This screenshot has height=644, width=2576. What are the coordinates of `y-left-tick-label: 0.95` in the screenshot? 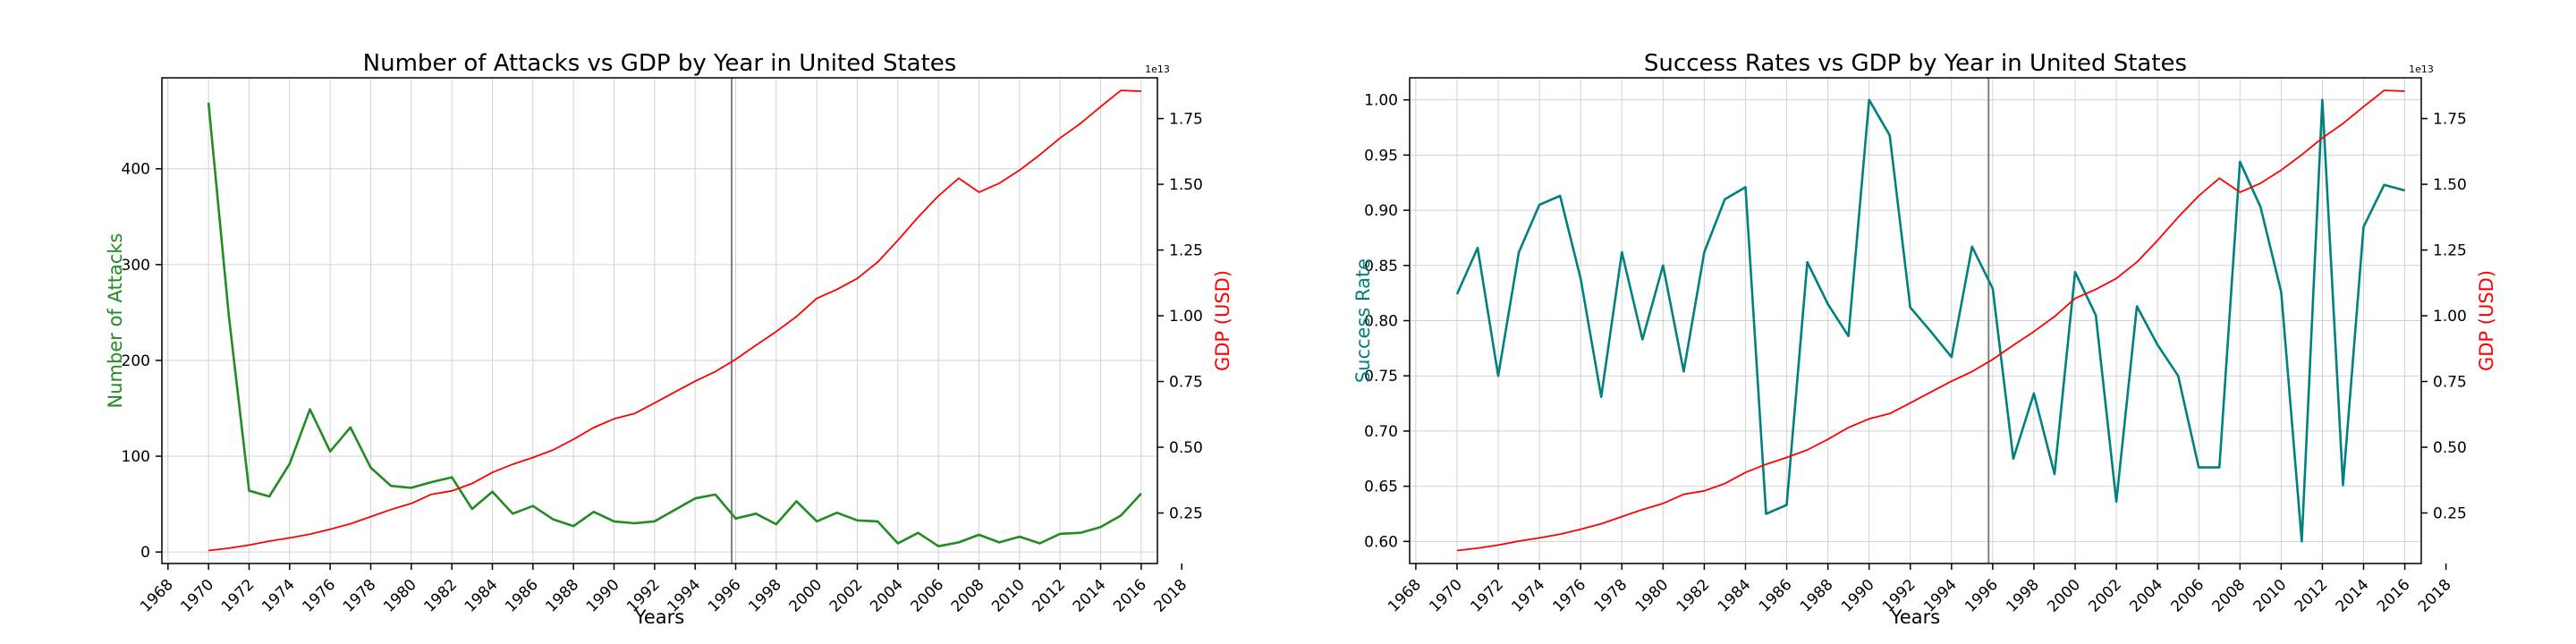 It's located at (1381, 156).